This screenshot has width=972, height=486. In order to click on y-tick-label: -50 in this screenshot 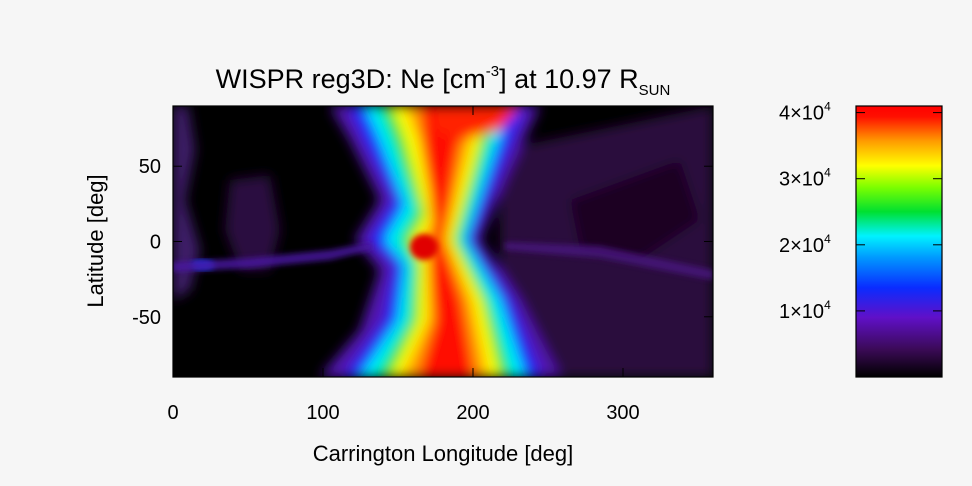, I will do `click(146, 318)`.